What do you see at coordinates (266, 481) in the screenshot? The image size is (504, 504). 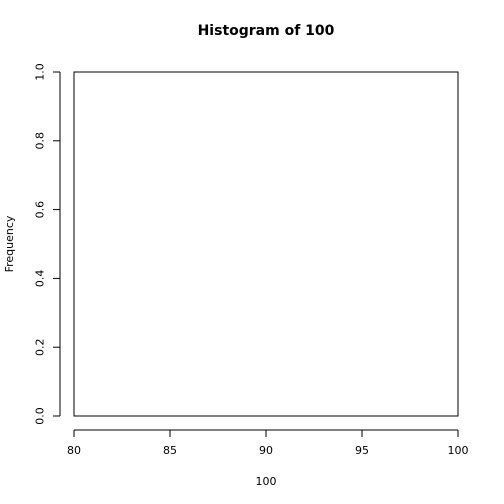 I see `x-axis-label: 100` at bounding box center [266, 481].